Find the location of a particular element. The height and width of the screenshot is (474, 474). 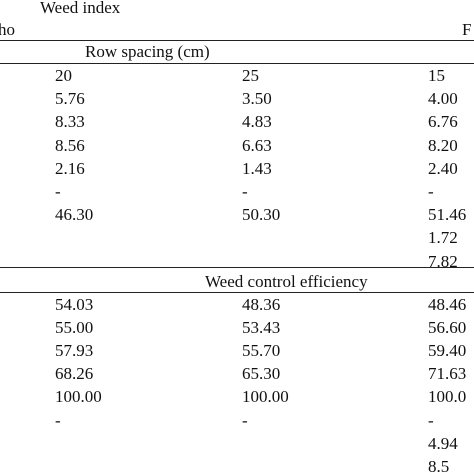

table-cell: 4.83 is located at coordinates (257, 122).